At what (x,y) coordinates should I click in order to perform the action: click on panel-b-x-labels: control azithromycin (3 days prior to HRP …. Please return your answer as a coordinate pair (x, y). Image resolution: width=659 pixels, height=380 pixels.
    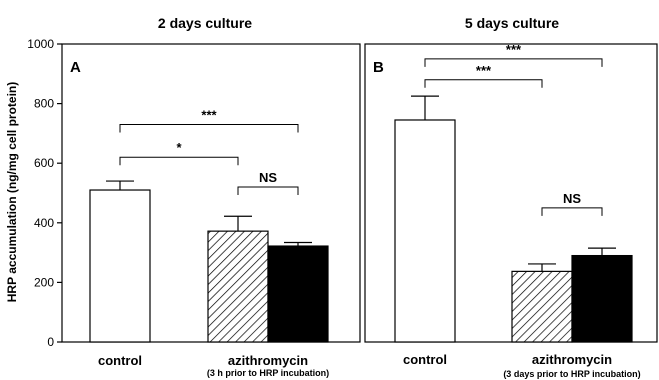
    Looking at the image, I should click on (522, 365).